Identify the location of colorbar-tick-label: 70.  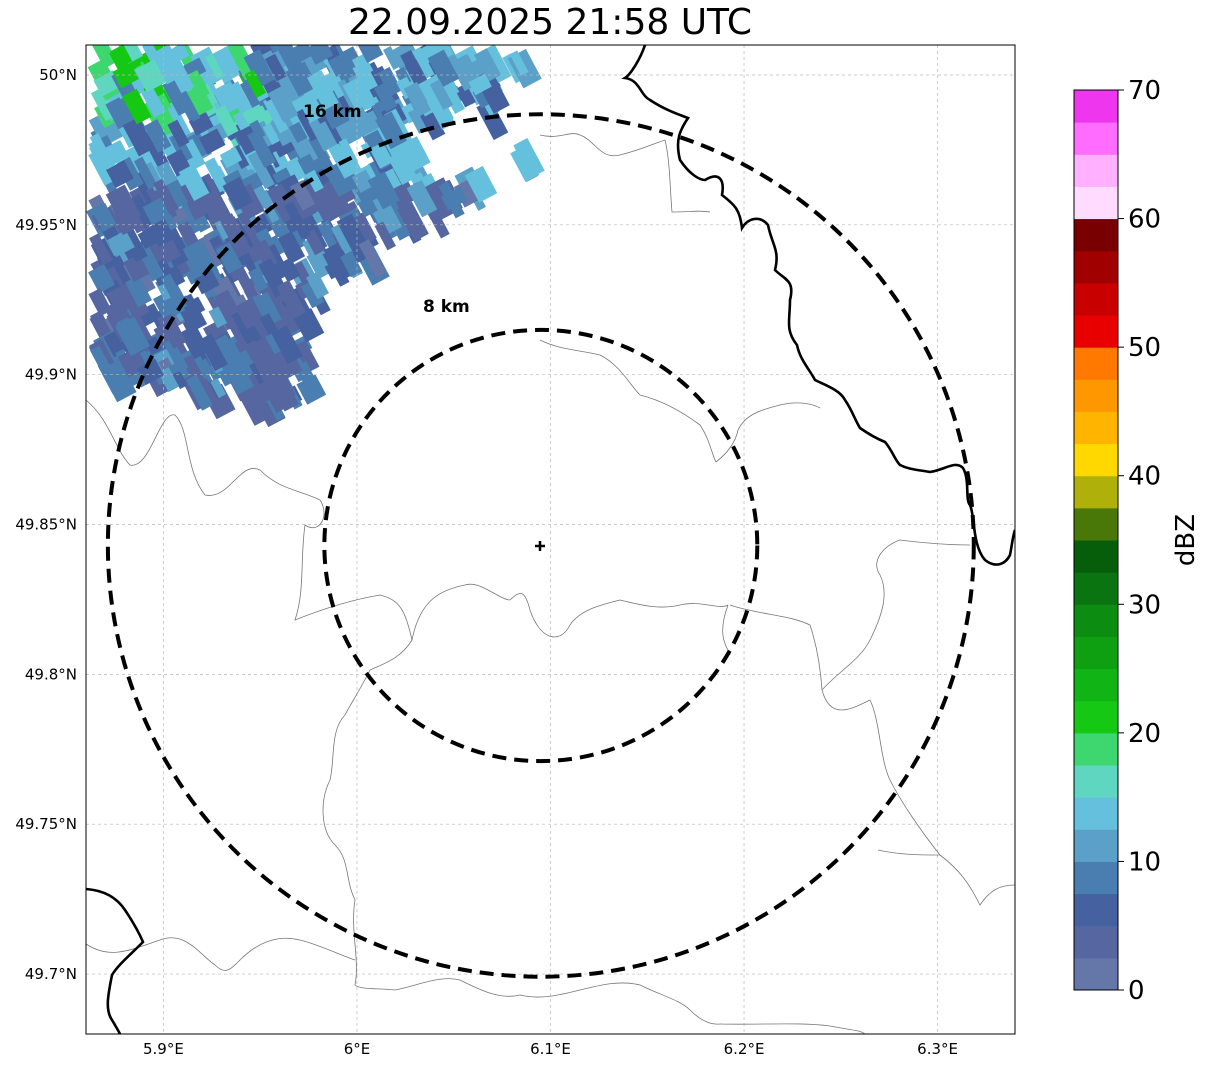
(1144, 91).